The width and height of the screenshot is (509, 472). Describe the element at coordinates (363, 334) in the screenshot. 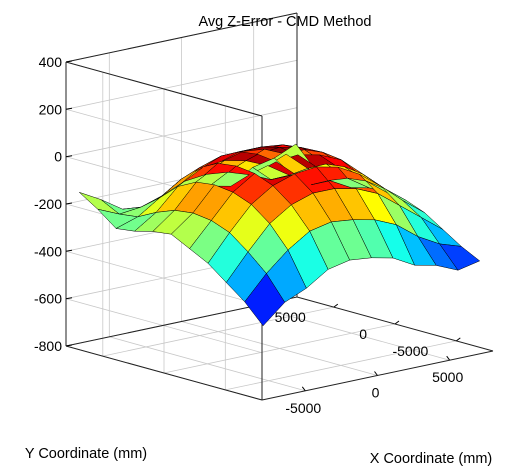

I see `y-tick-label: 0` at that location.